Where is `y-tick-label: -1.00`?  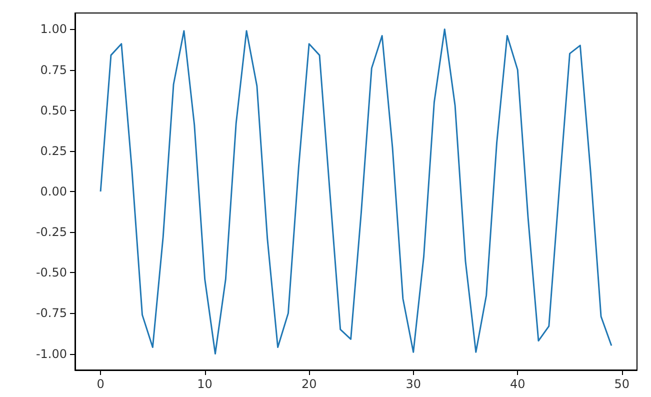
y-tick-label: -1.00 is located at coordinates (51, 353).